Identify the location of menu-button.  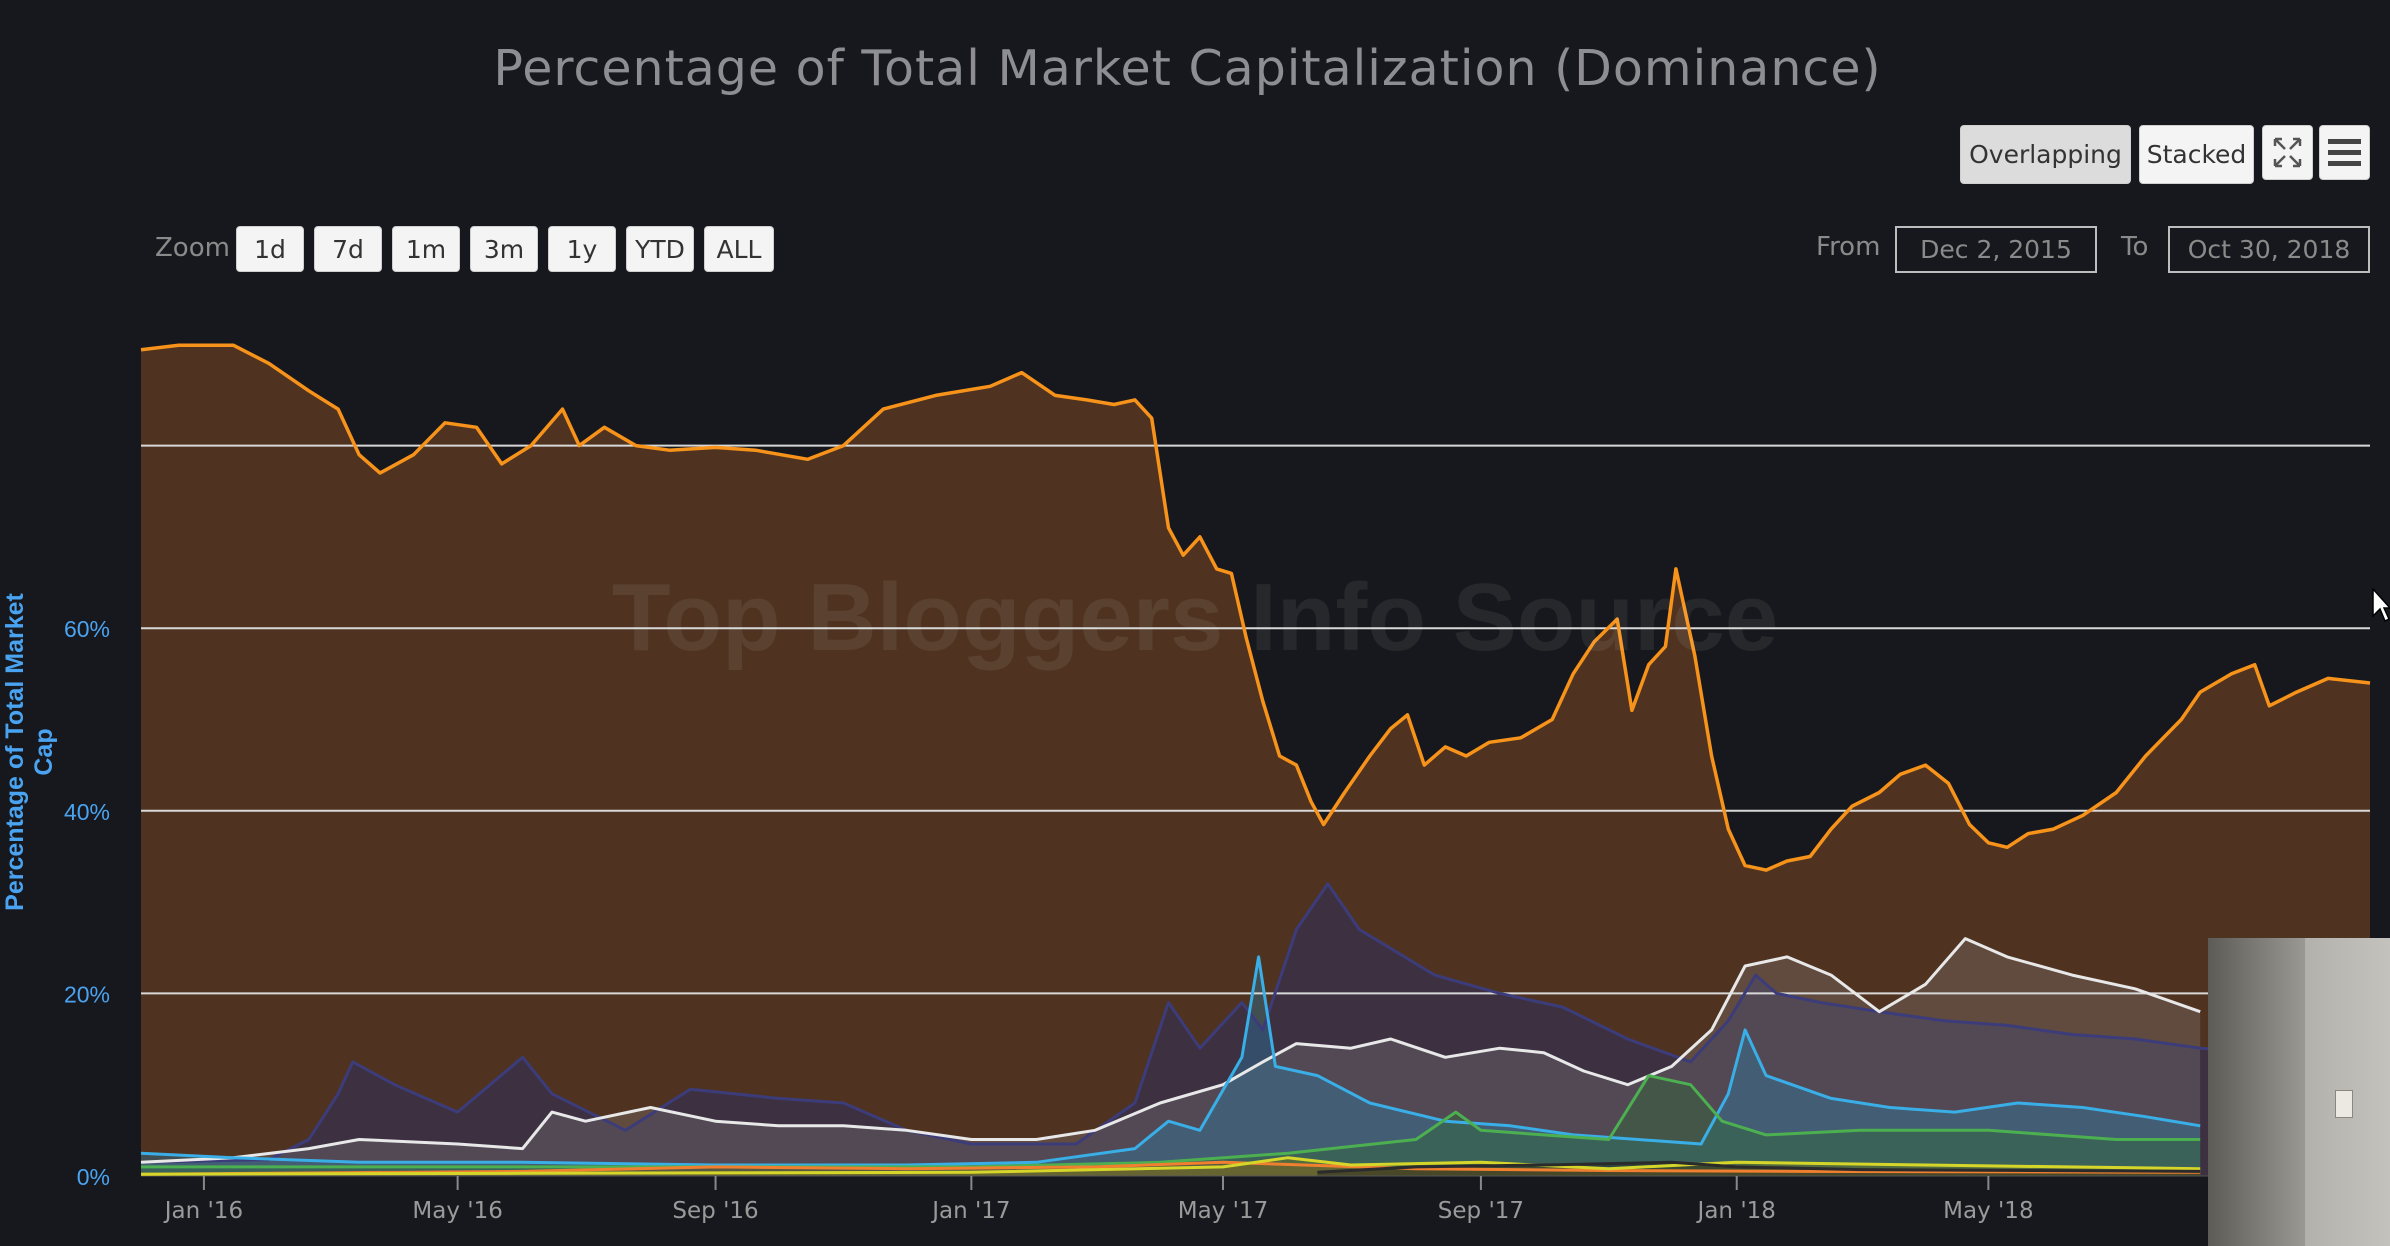
(2344, 152).